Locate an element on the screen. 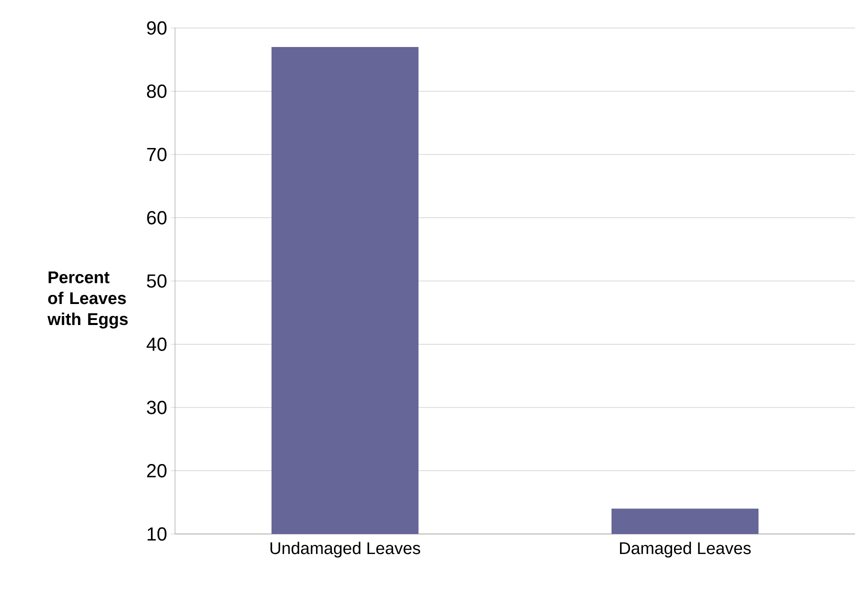 This screenshot has width=865, height=590. y-tick-label: 20 is located at coordinates (156, 471).